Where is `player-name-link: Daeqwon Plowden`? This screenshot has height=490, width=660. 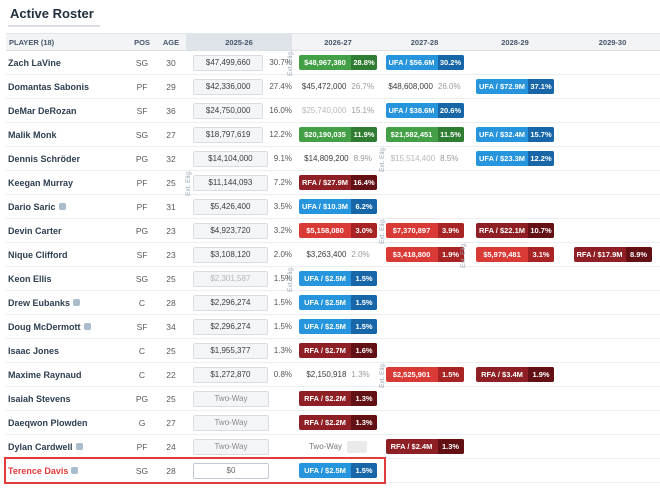
player-name-link: Daeqwon Plowden is located at coordinates (48, 422).